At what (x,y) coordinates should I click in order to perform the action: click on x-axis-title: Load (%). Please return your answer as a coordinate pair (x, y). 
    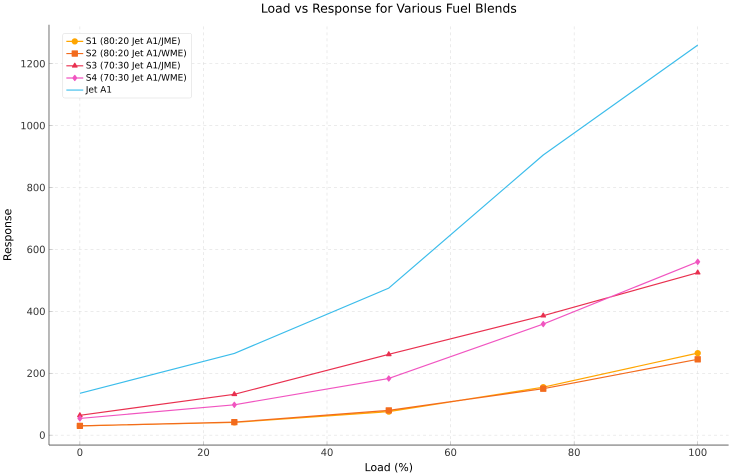
    Looking at the image, I should click on (389, 467).